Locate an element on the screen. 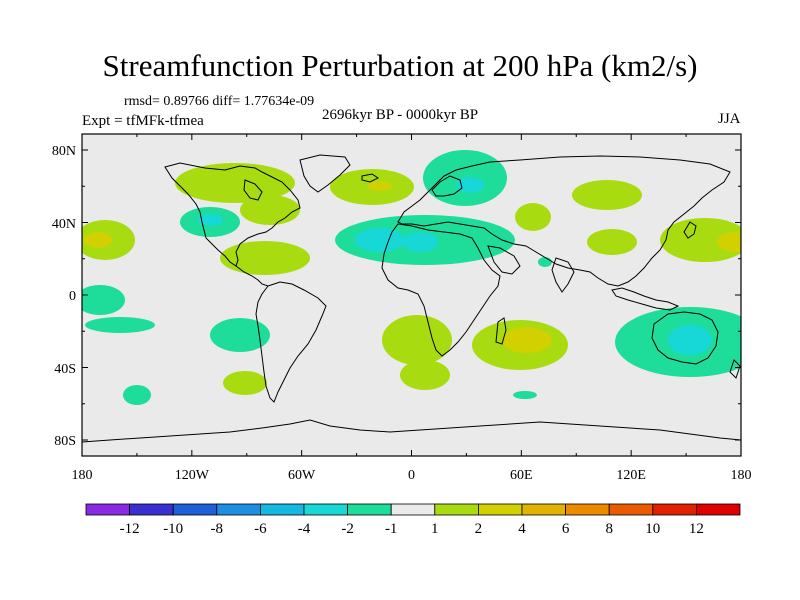  india-coast is located at coordinates (563, 275).